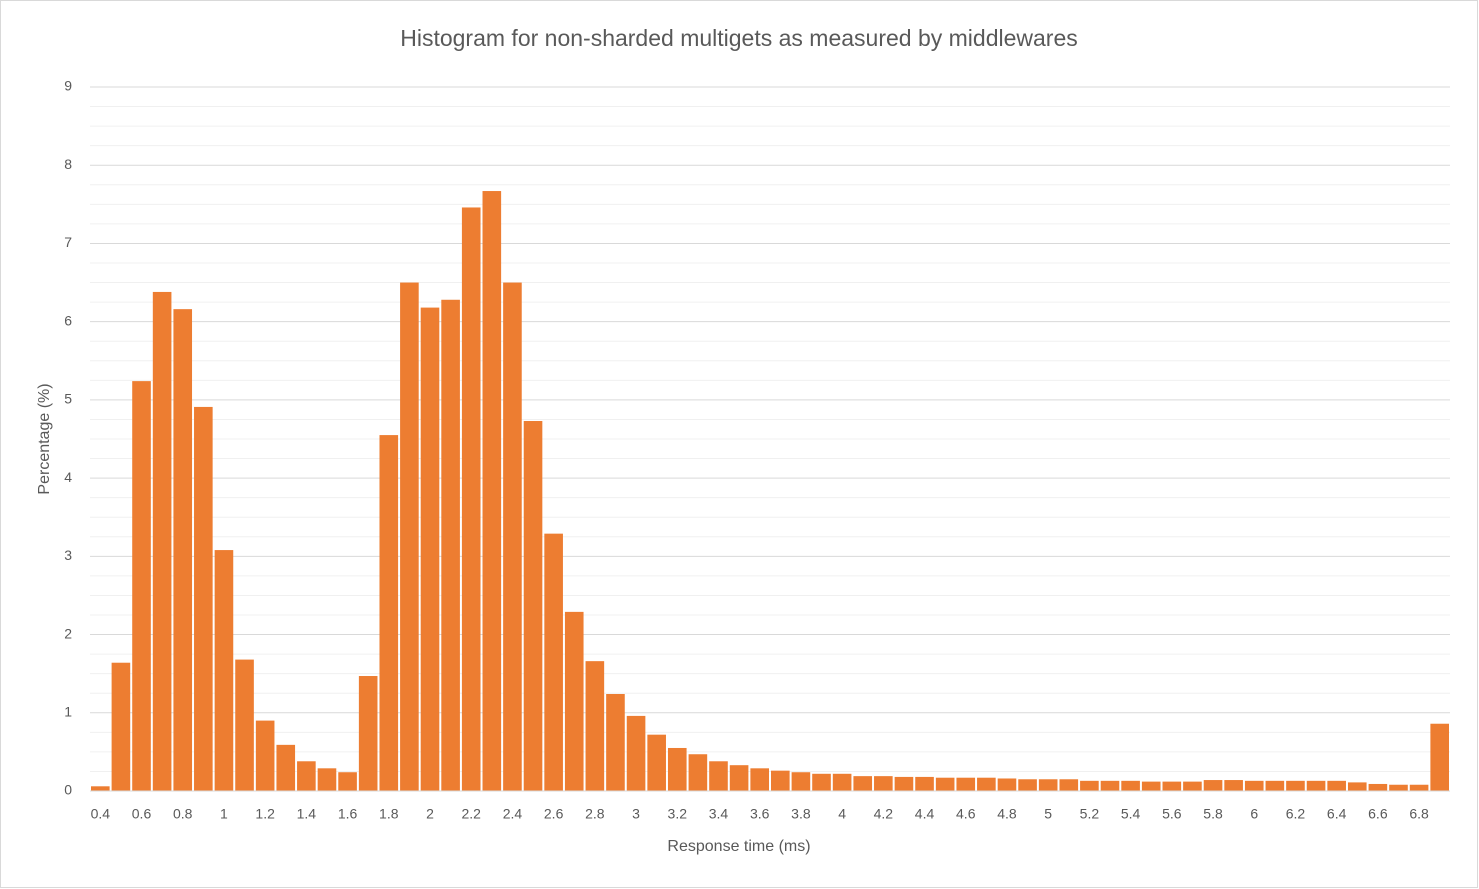  What do you see at coordinates (925, 814) in the screenshot?
I see `x-tick-label: 4.4` at bounding box center [925, 814].